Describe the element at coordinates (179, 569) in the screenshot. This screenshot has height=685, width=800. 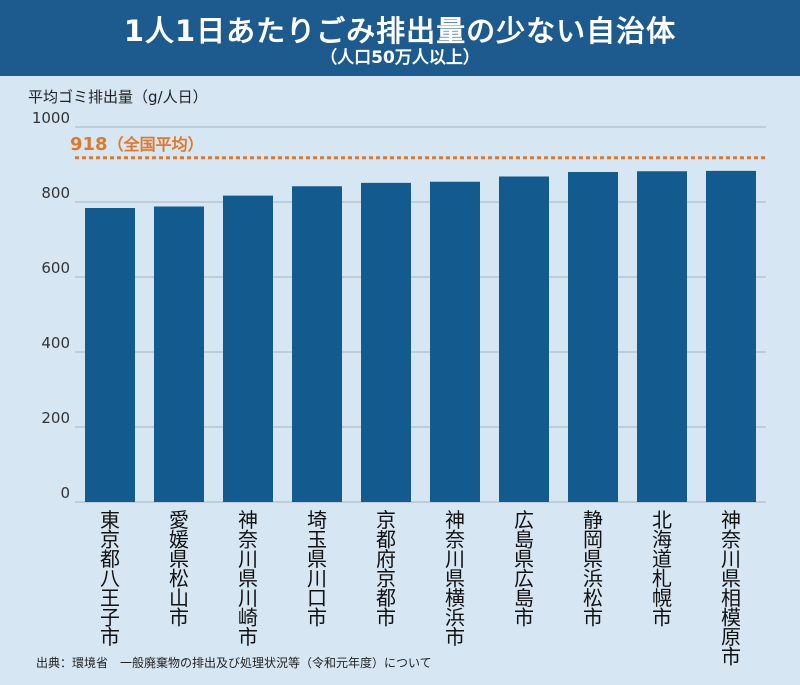
I see `x-tick-label: 愛媛県松山市` at that location.